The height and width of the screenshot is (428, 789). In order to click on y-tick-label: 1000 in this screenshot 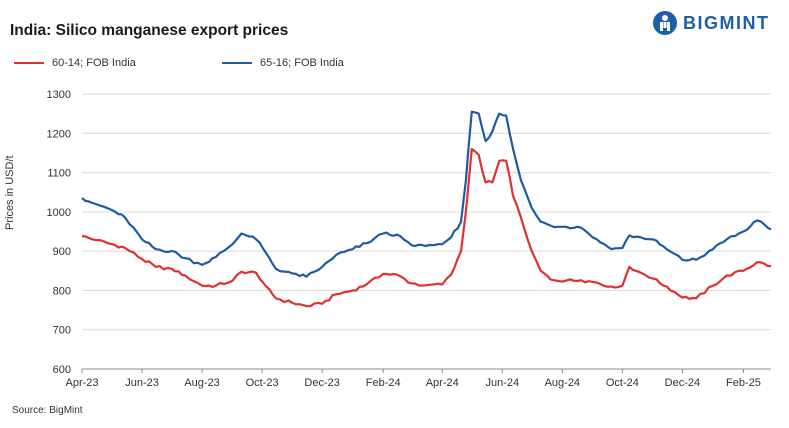, I will do `click(59, 213)`.